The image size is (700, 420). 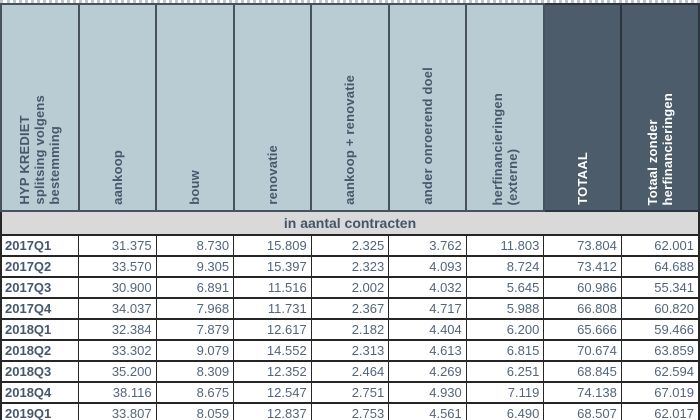 I want to click on value-cell: 11.731, so click(x=272, y=308).